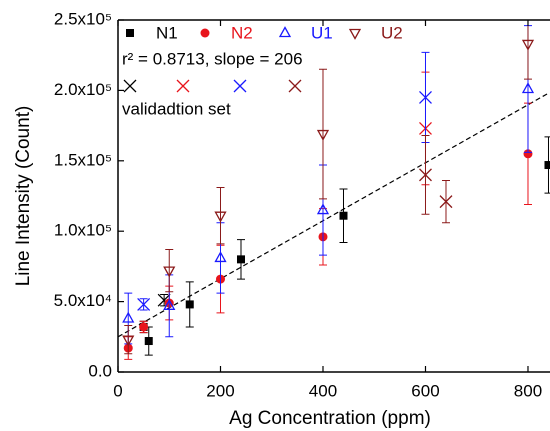 This screenshot has height=431, width=550. What do you see at coordinates (392, 32) in the screenshot?
I see `legend-label: U2` at bounding box center [392, 32].